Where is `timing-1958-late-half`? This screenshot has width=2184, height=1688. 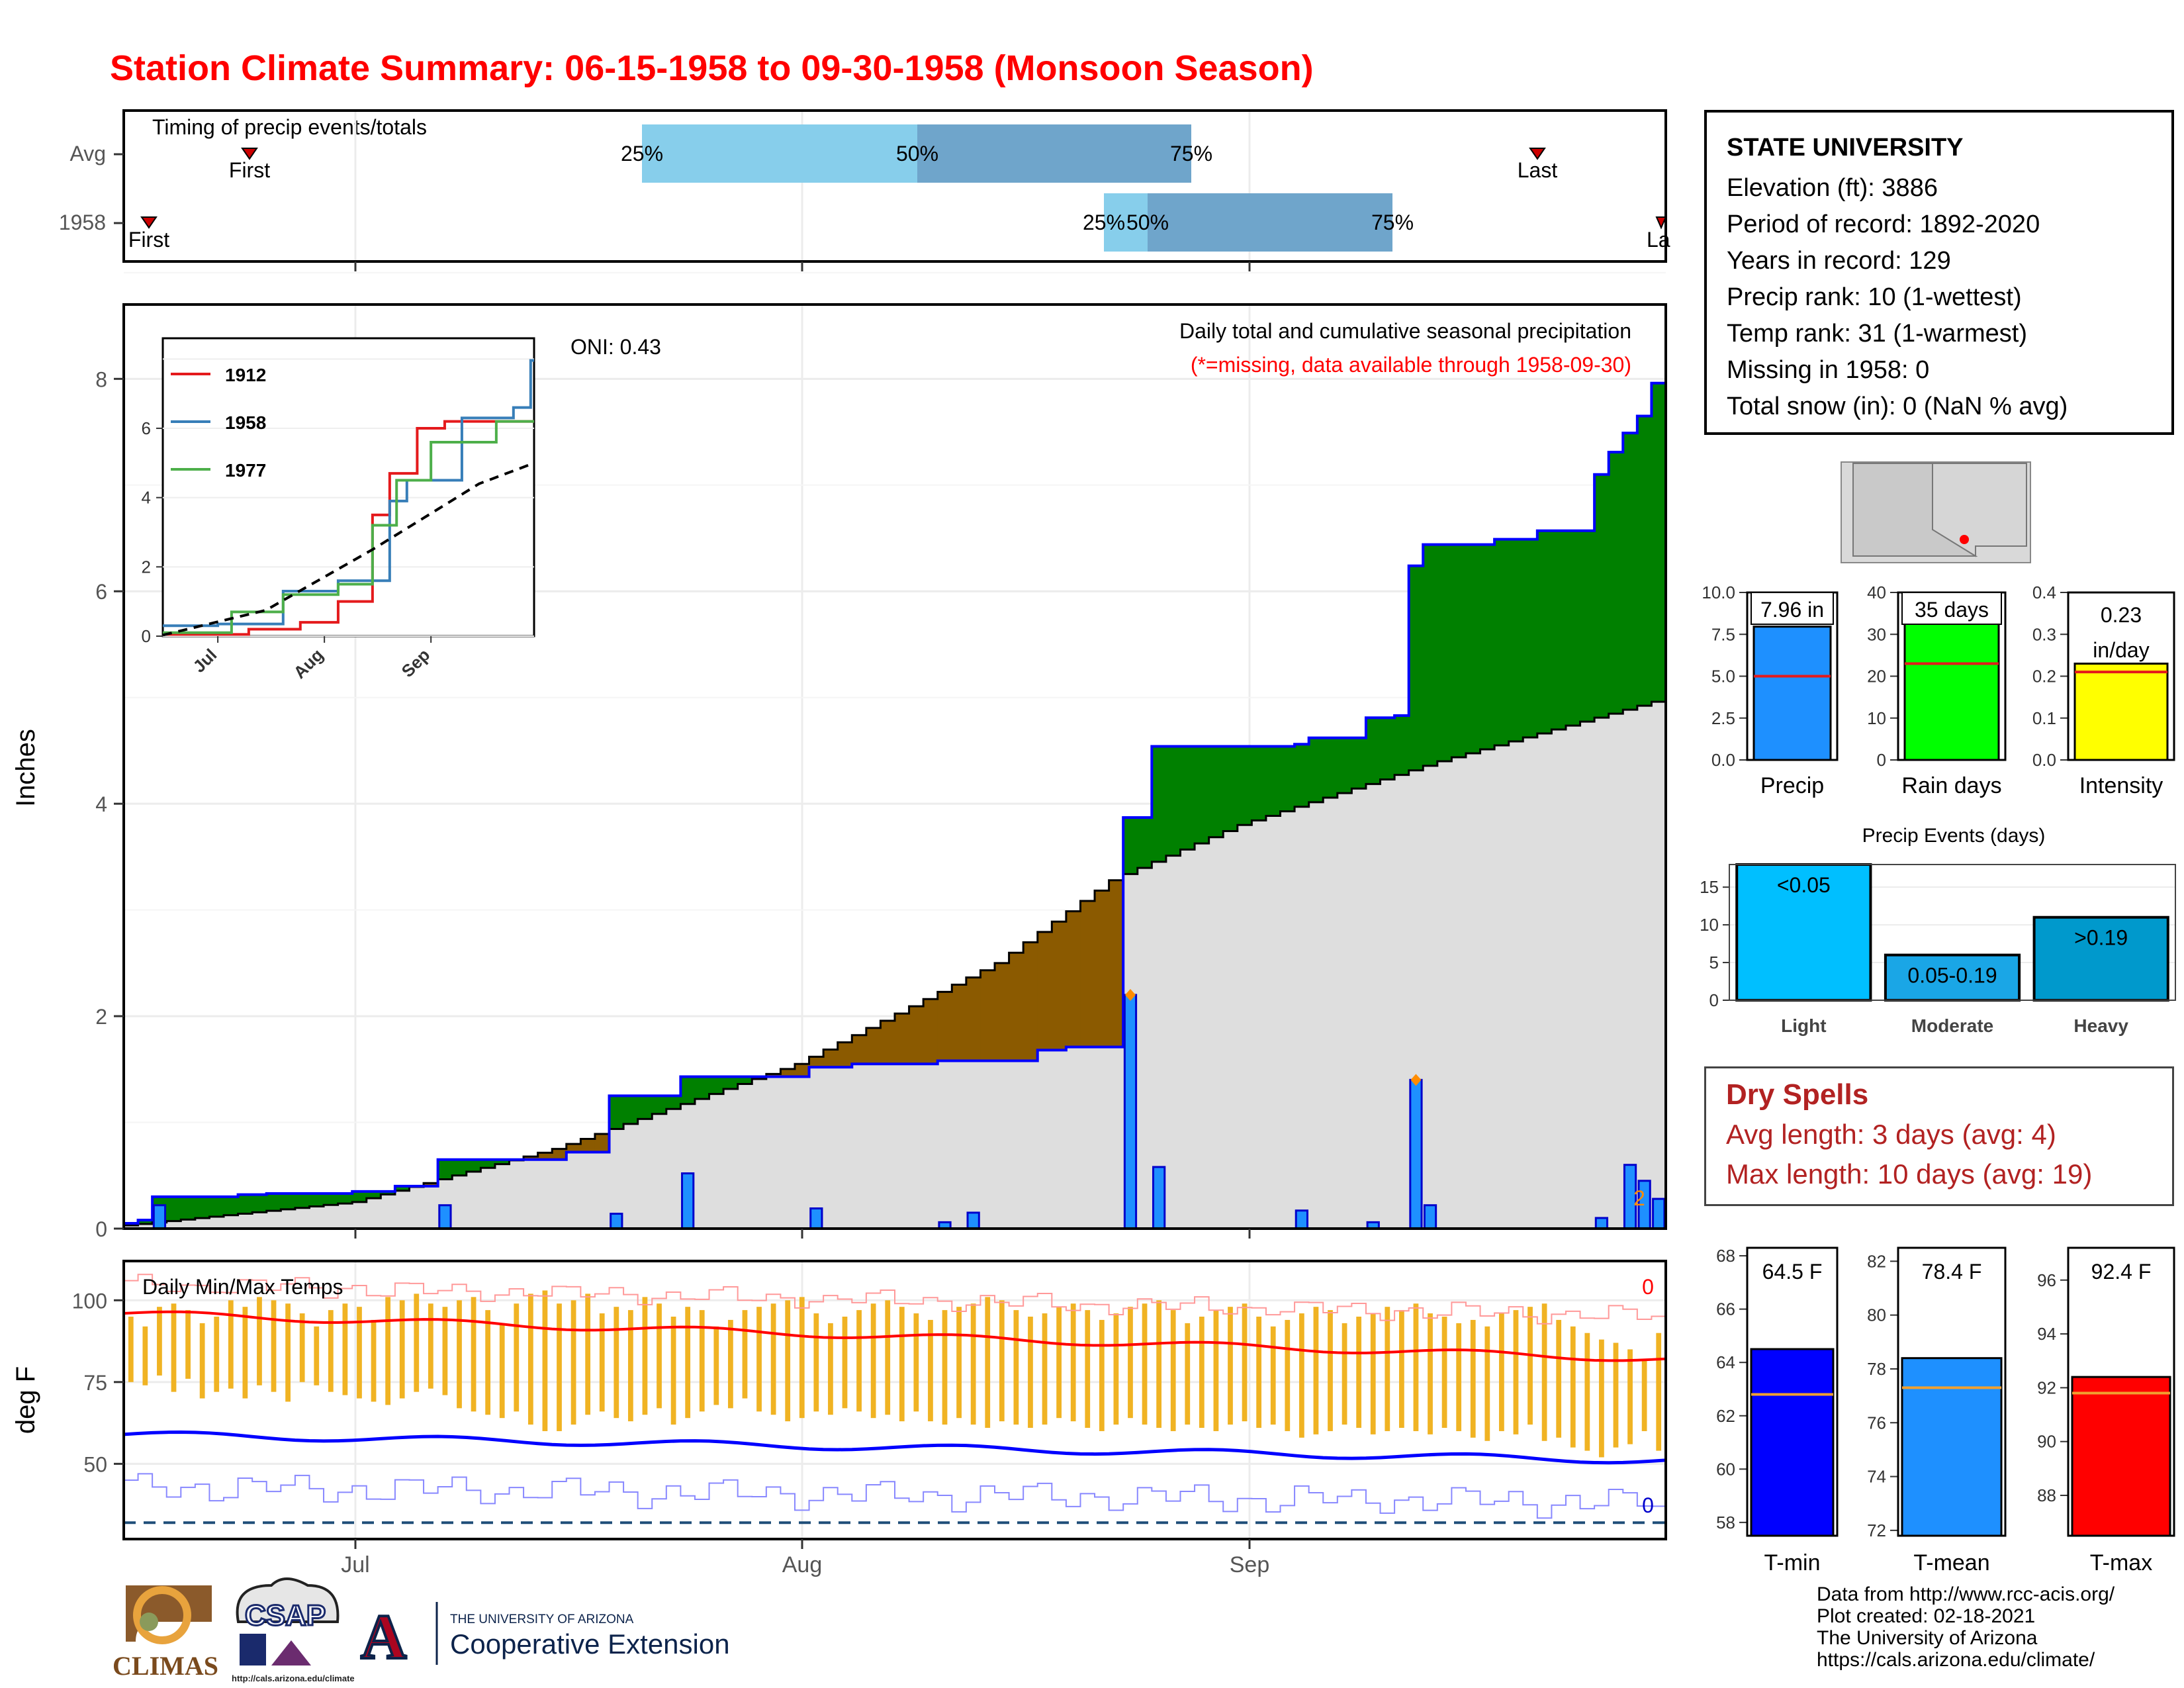
timing-1958-late-half is located at coordinates (1270, 222).